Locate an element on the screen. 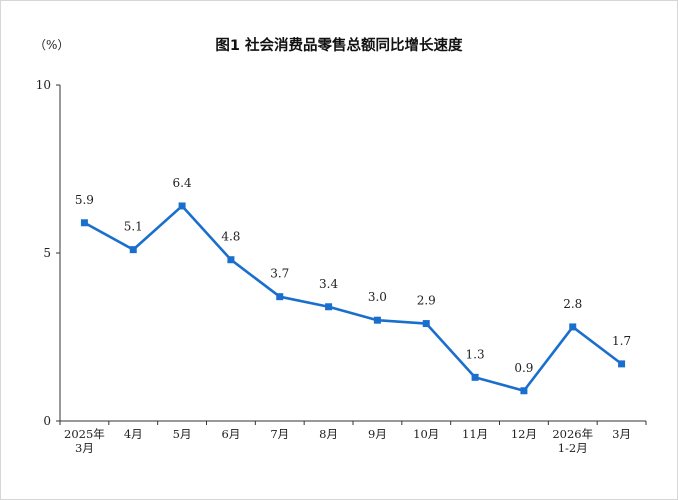 This screenshot has height=500, width=678. data-label: 6.4 is located at coordinates (182, 183).